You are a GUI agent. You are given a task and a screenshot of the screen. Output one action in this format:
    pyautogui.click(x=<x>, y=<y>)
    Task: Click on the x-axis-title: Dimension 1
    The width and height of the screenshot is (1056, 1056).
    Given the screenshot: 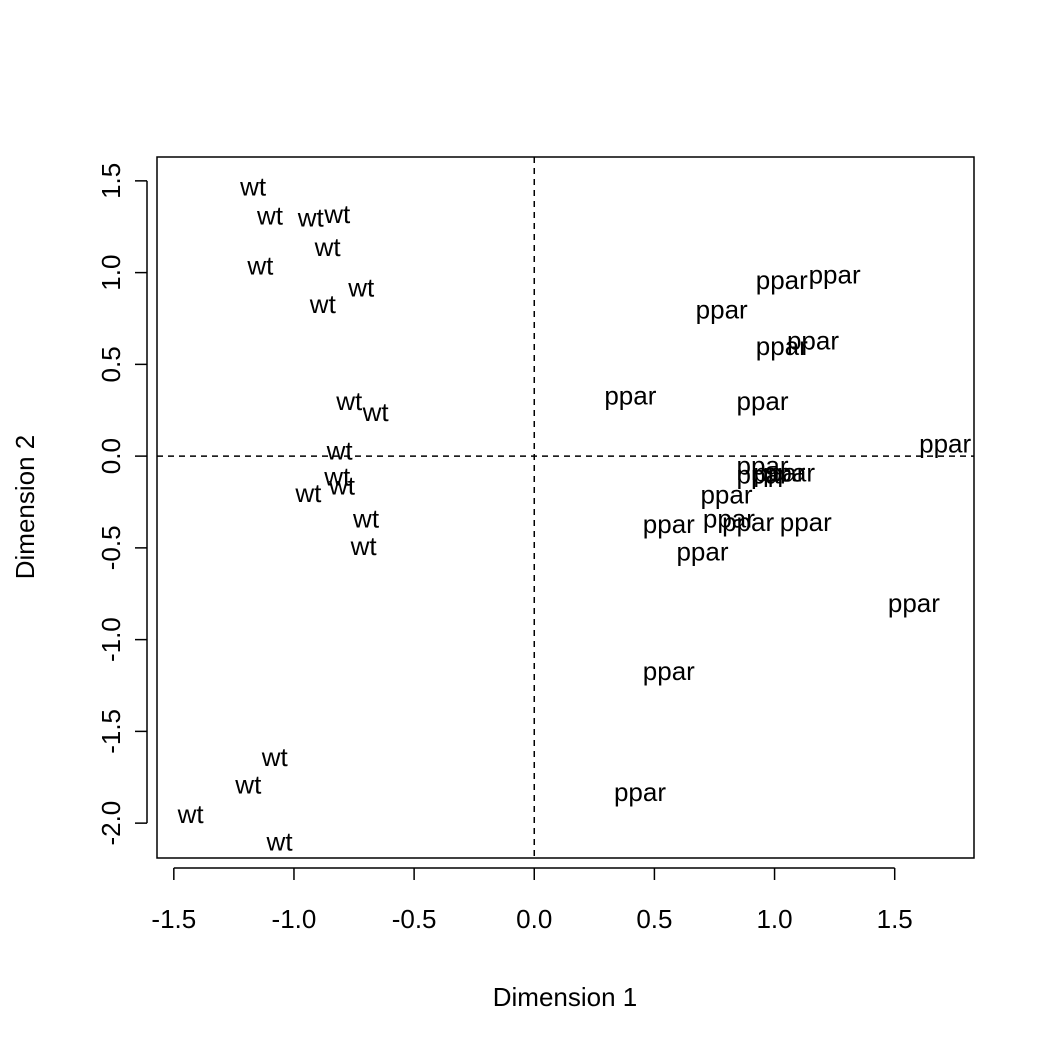 What is the action you would take?
    pyautogui.click(x=565, y=997)
    